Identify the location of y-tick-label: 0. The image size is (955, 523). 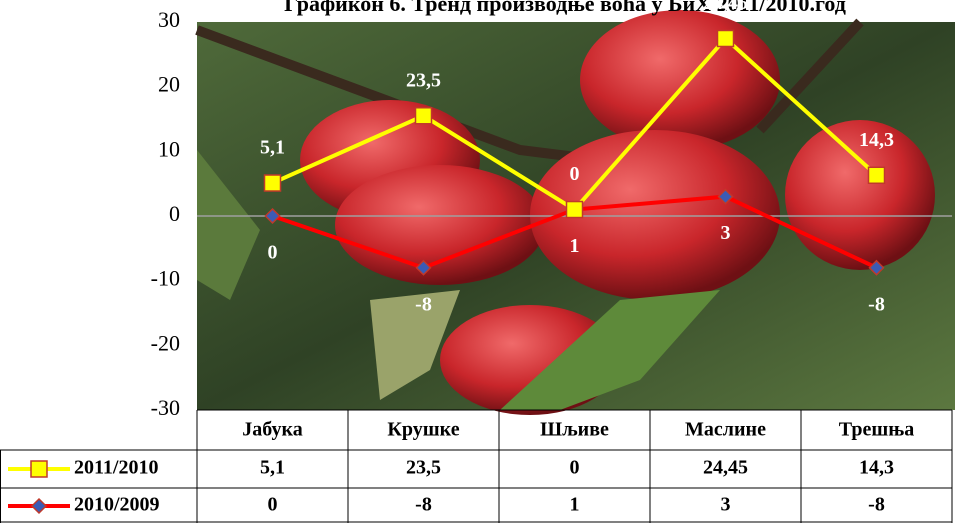
(174, 213).